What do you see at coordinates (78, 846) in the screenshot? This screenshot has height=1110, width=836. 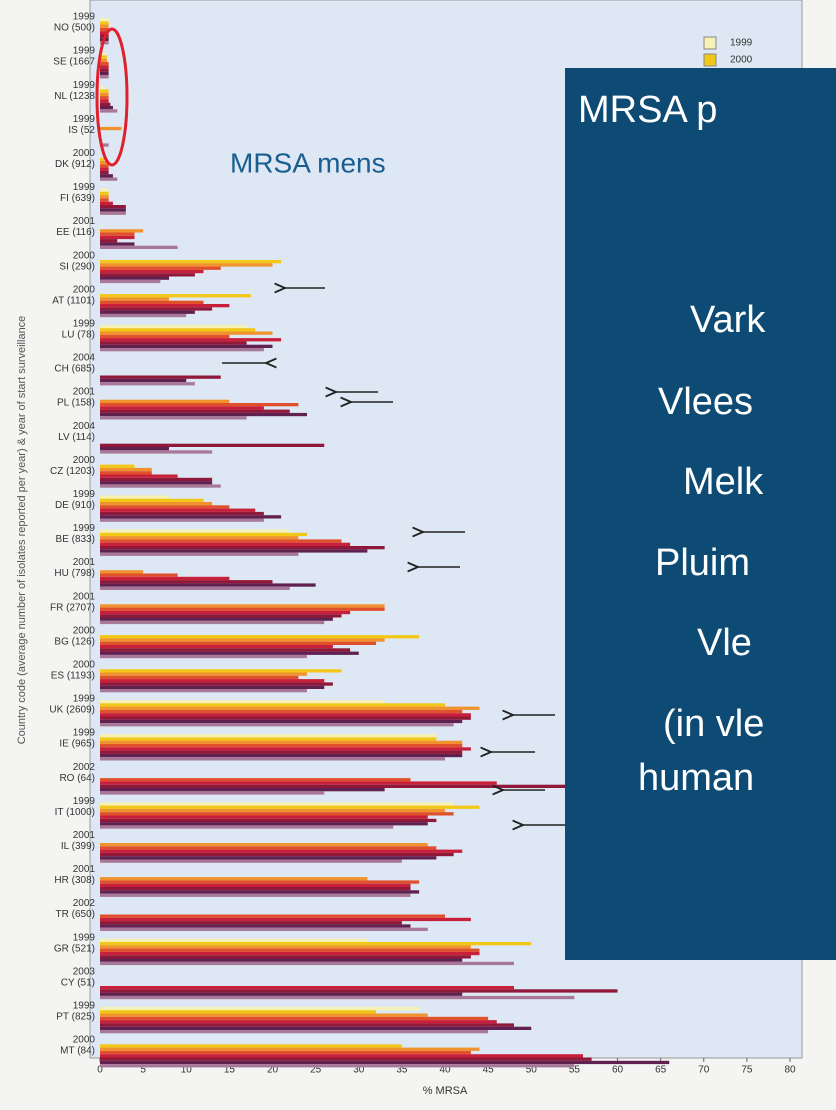 I see `category-label: IL (399)` at bounding box center [78, 846].